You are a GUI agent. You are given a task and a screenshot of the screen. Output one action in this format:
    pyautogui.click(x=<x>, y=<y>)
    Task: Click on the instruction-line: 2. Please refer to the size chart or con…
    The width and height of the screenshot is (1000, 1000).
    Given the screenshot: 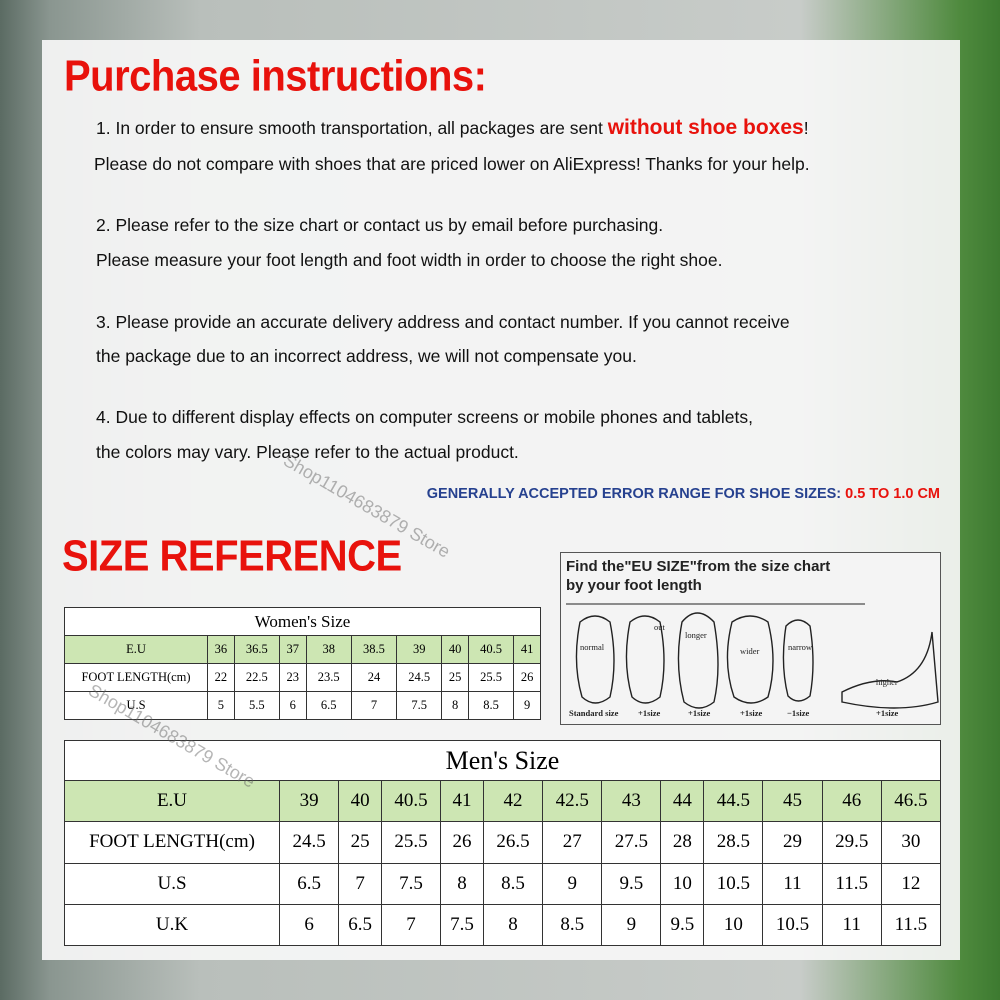 What is the action you would take?
    pyautogui.click(x=379, y=225)
    